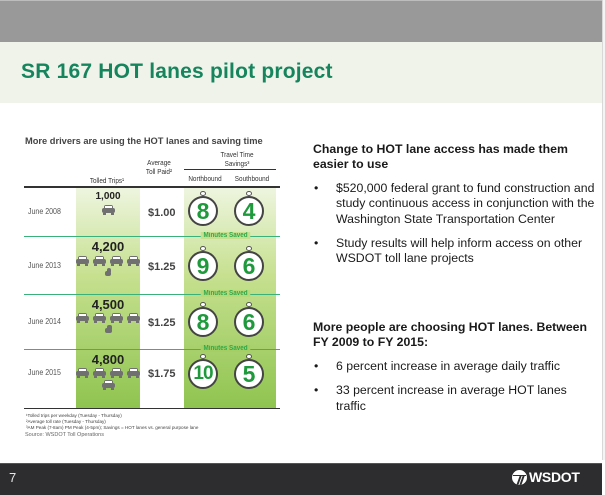 This screenshot has width=605, height=495. What do you see at coordinates (108, 246) in the screenshot?
I see `row-trips: 4,200` at bounding box center [108, 246].